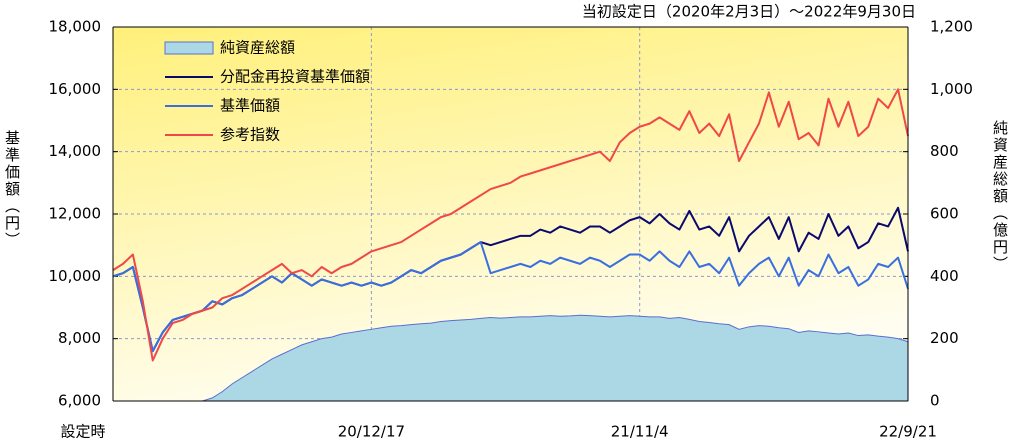 The width and height of the screenshot is (1021, 447). Describe the element at coordinates (944, 338) in the screenshot. I see `y2-tick-label: 200` at that location.